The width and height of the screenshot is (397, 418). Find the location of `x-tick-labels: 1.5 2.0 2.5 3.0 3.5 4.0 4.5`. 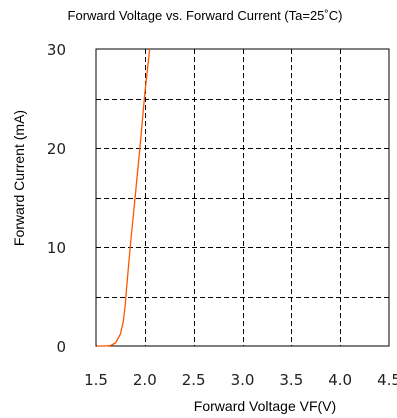

x-tick-labels: 1.5 2.0 2.5 3.0 3.5 4.0 4.5 is located at coordinates (240, 380).